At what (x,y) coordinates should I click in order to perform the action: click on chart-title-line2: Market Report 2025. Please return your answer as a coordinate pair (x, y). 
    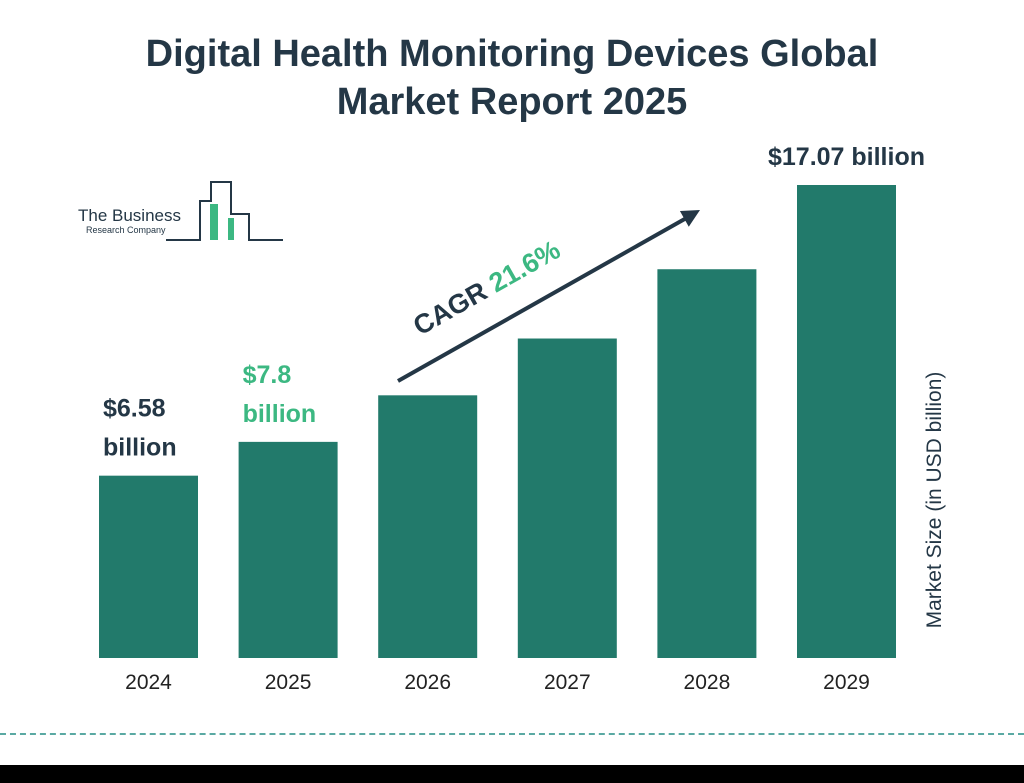
    Looking at the image, I should click on (512, 102).